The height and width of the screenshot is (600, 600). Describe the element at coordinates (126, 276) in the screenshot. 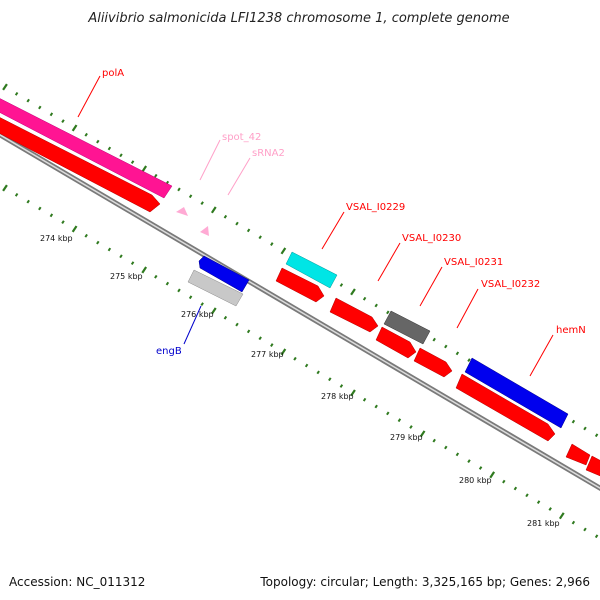

I see `kbp-label: 275 kbp` at that location.